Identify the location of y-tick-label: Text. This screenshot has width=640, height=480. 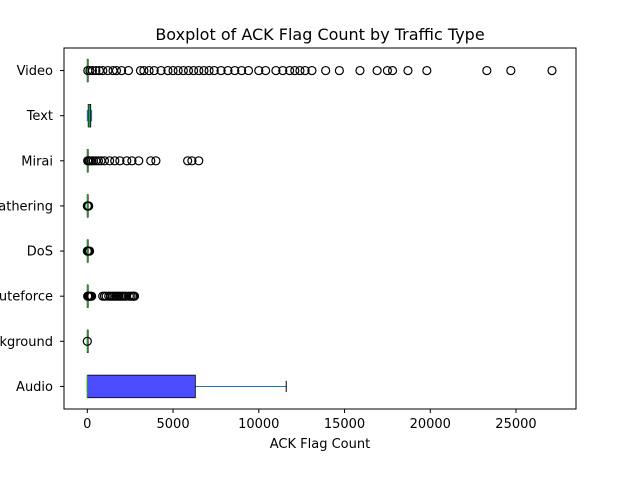
(39, 116).